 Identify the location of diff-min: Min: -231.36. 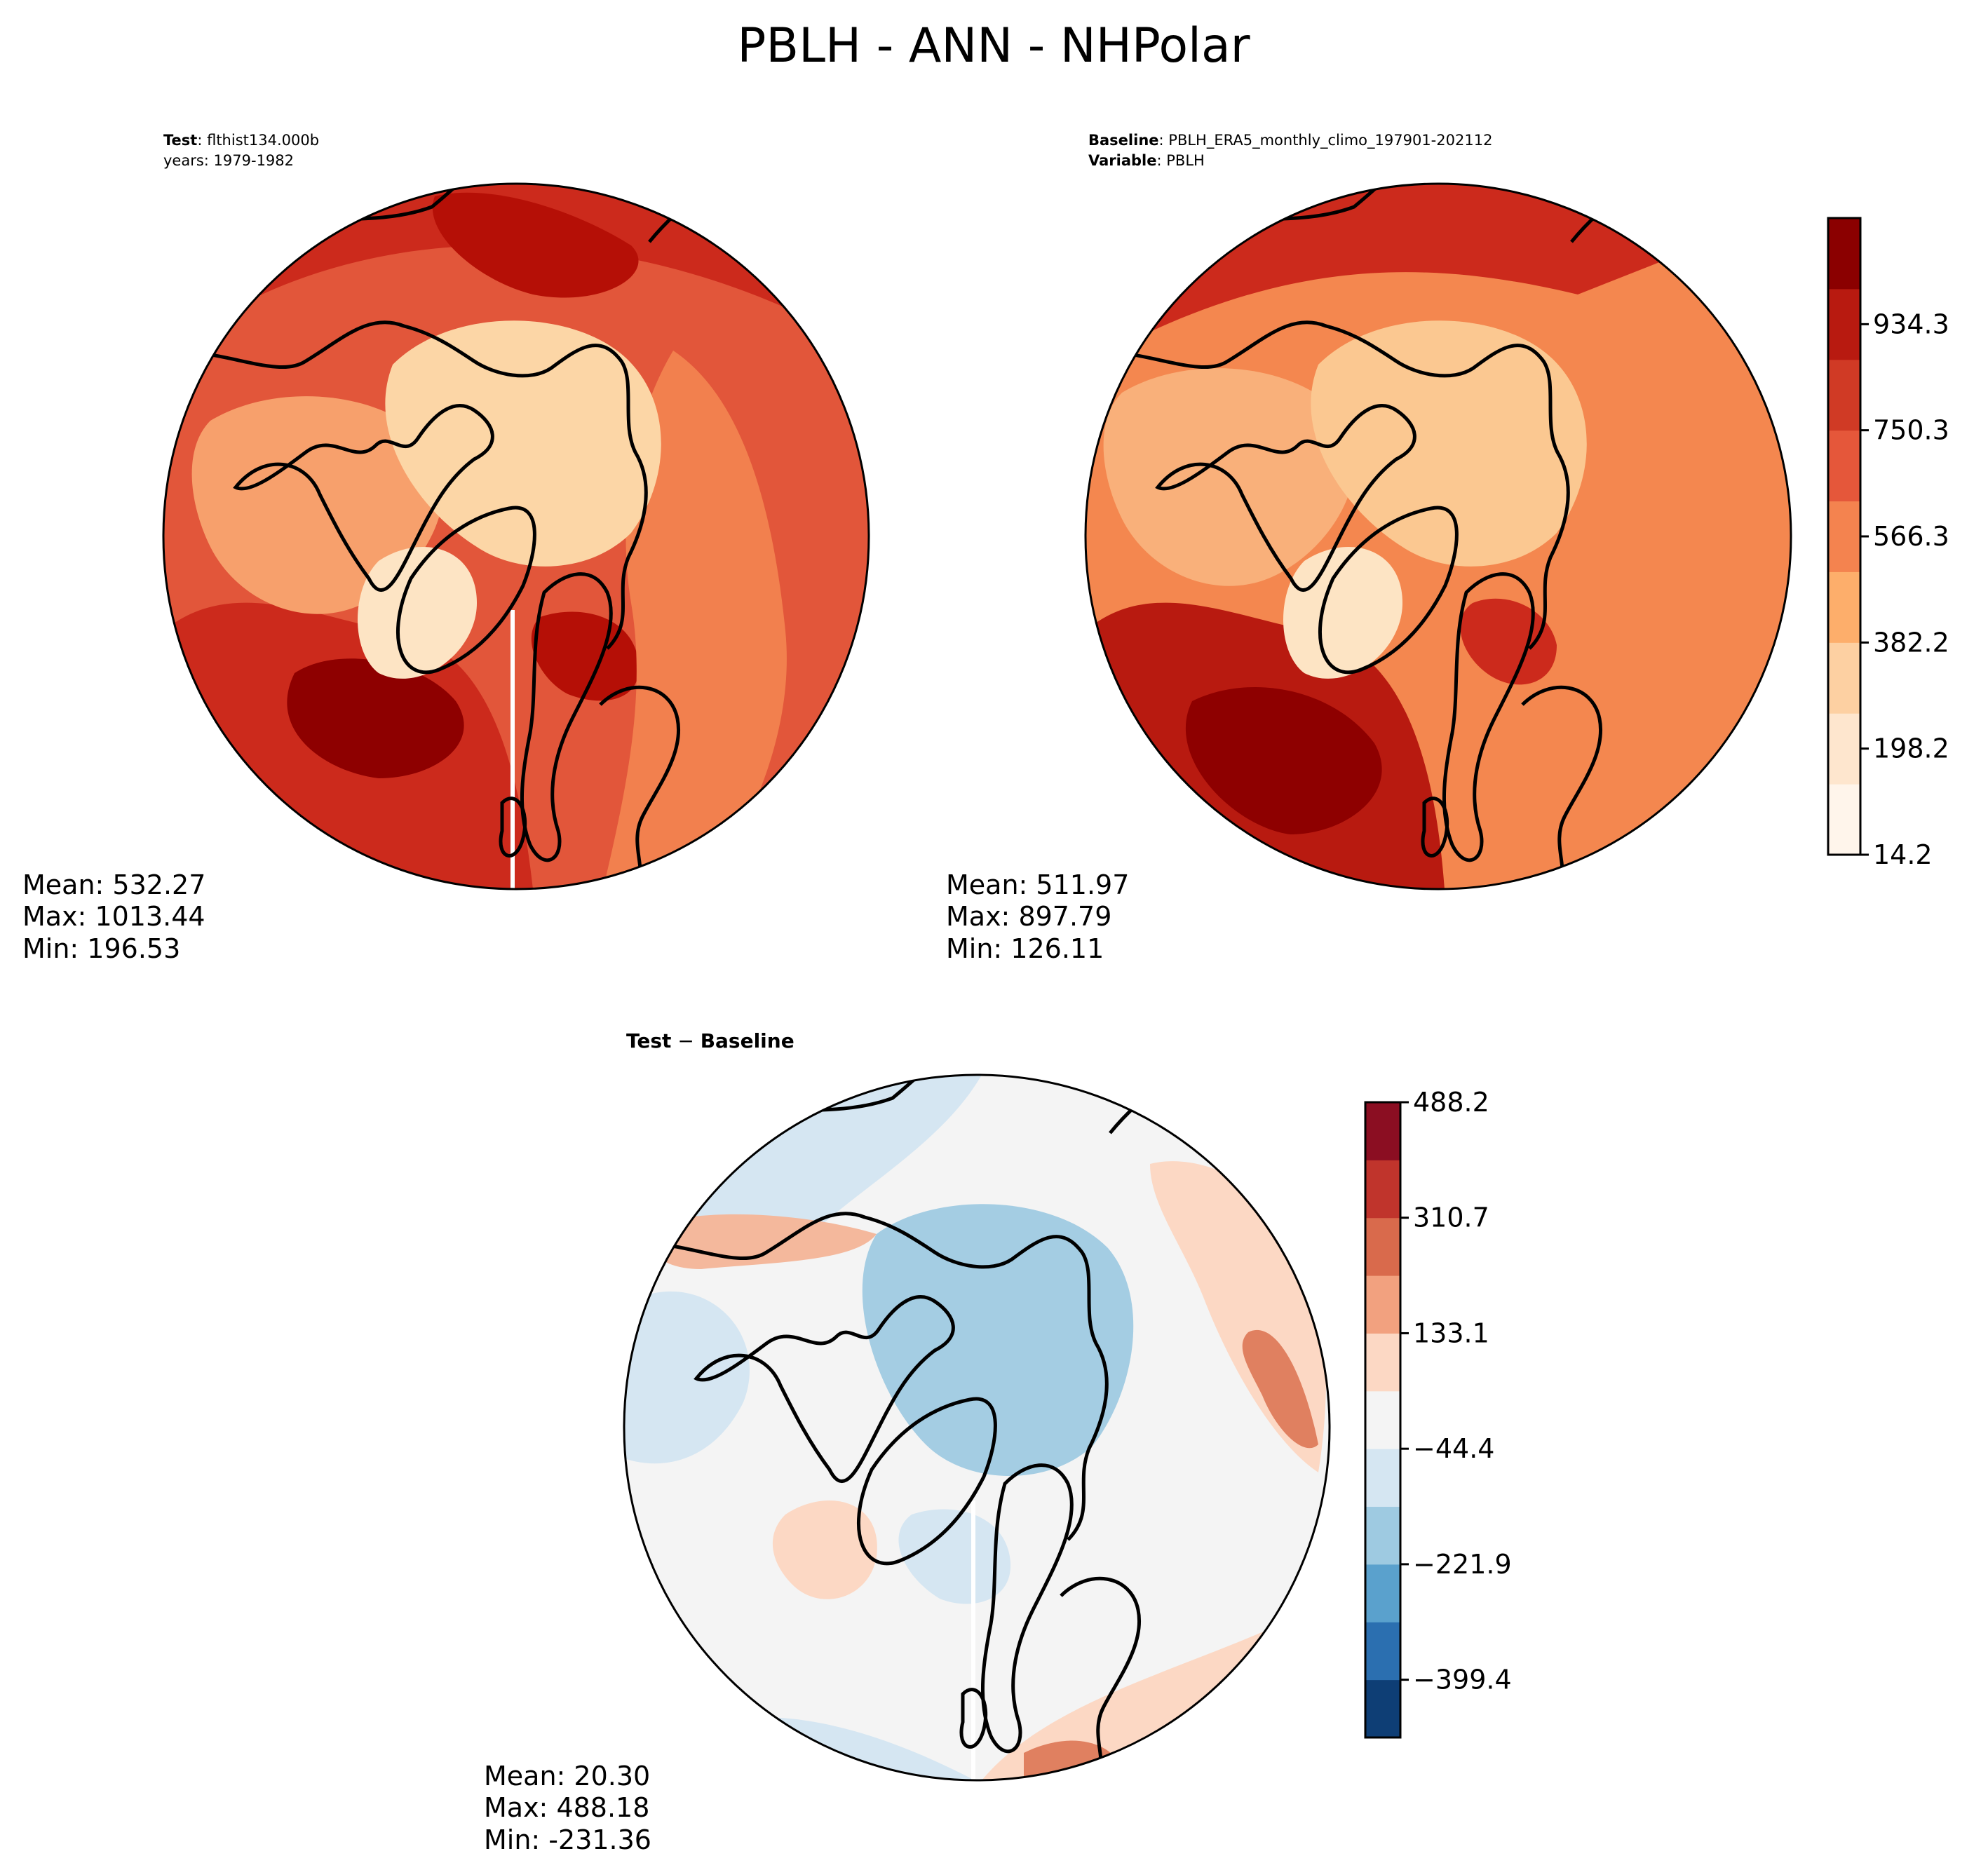
(567, 1840).